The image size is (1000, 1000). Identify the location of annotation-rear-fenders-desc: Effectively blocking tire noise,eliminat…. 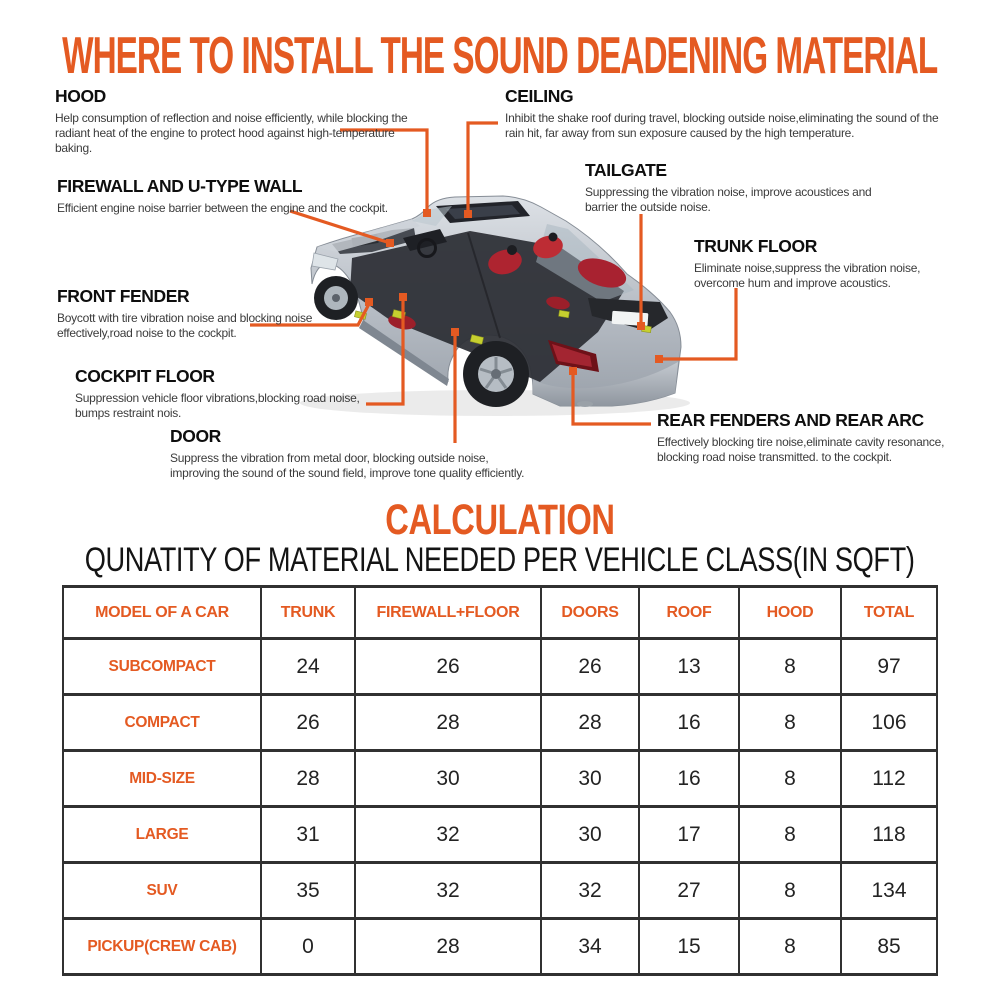
(801, 450).